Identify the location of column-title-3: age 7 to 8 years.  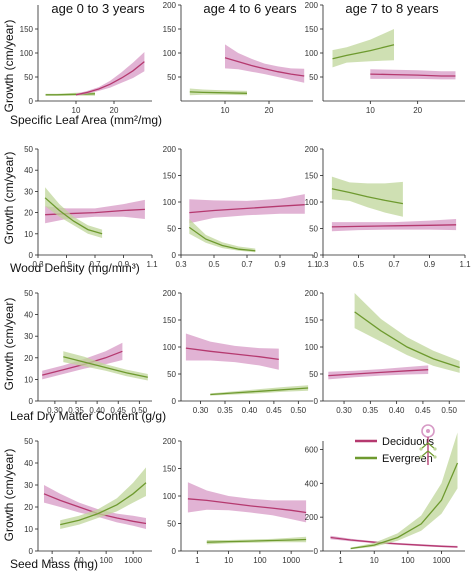
(392, 8).